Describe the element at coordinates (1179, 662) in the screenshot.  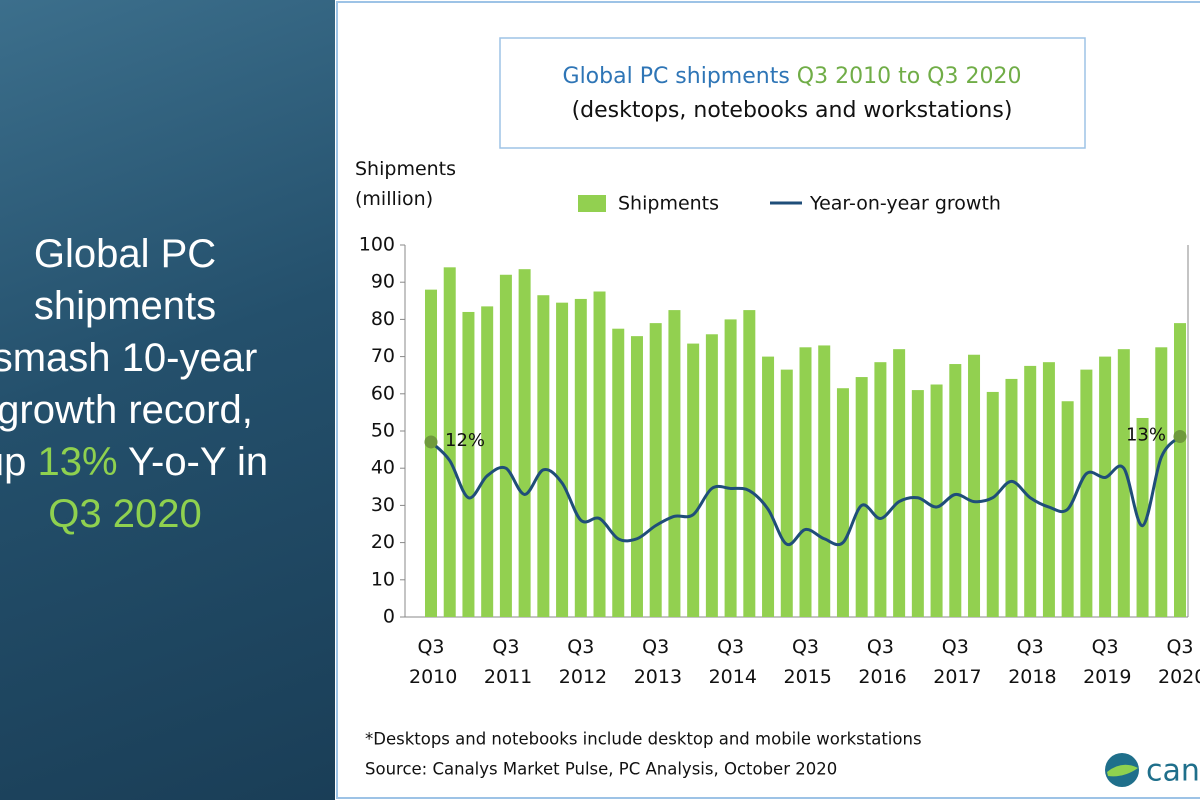
I see `x-tick-label: Q3 2020` at that location.